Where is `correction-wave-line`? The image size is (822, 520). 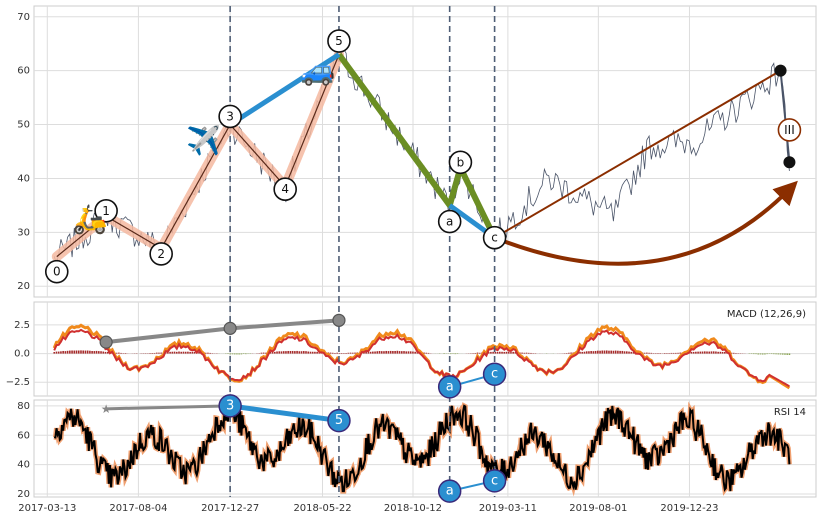 correction-wave-line is located at coordinates (417, 146).